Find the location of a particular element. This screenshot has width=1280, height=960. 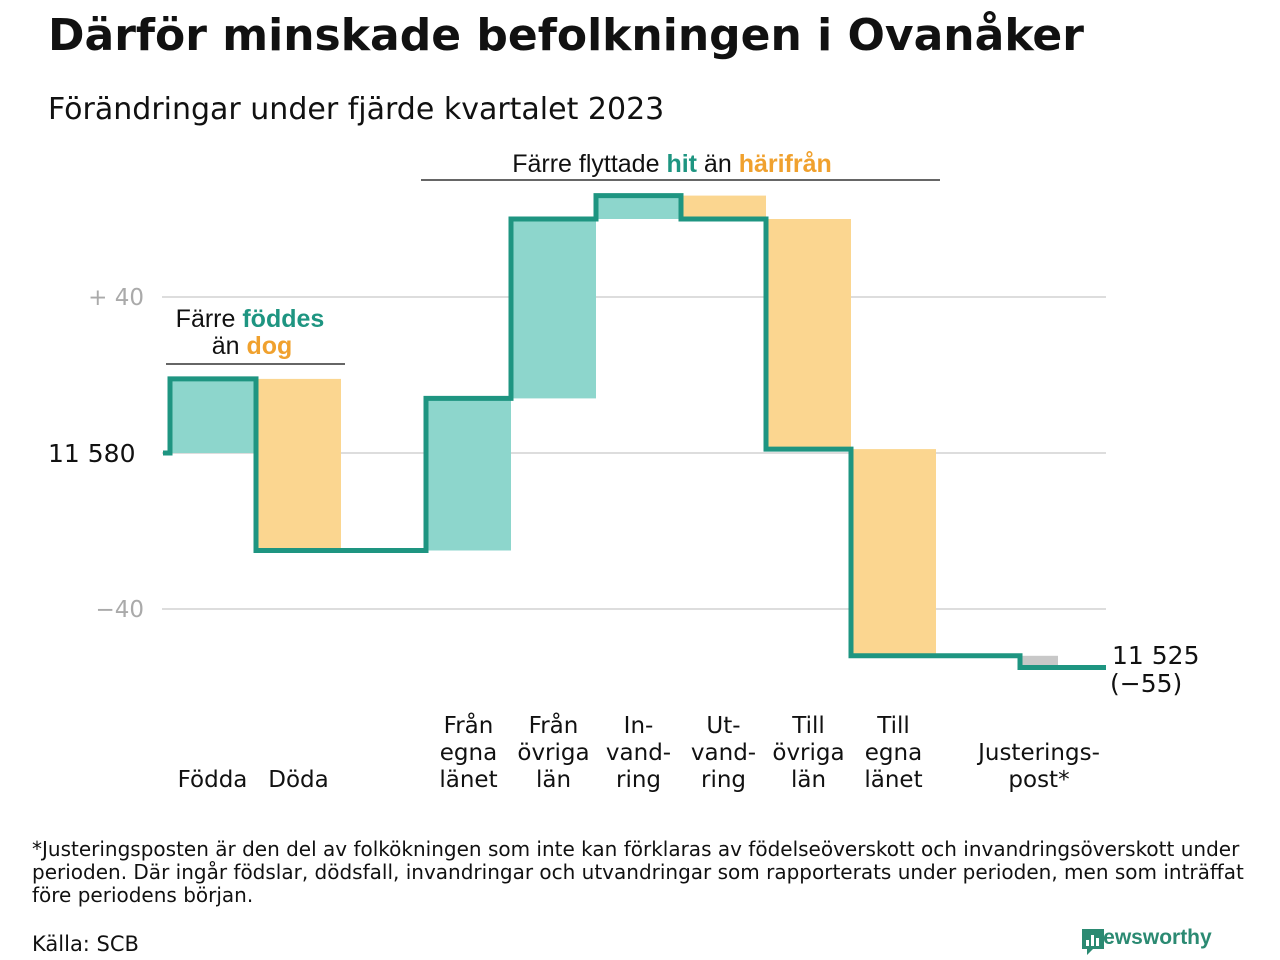

brand-logo: Newsworthy is located at coordinates (1146, 940).